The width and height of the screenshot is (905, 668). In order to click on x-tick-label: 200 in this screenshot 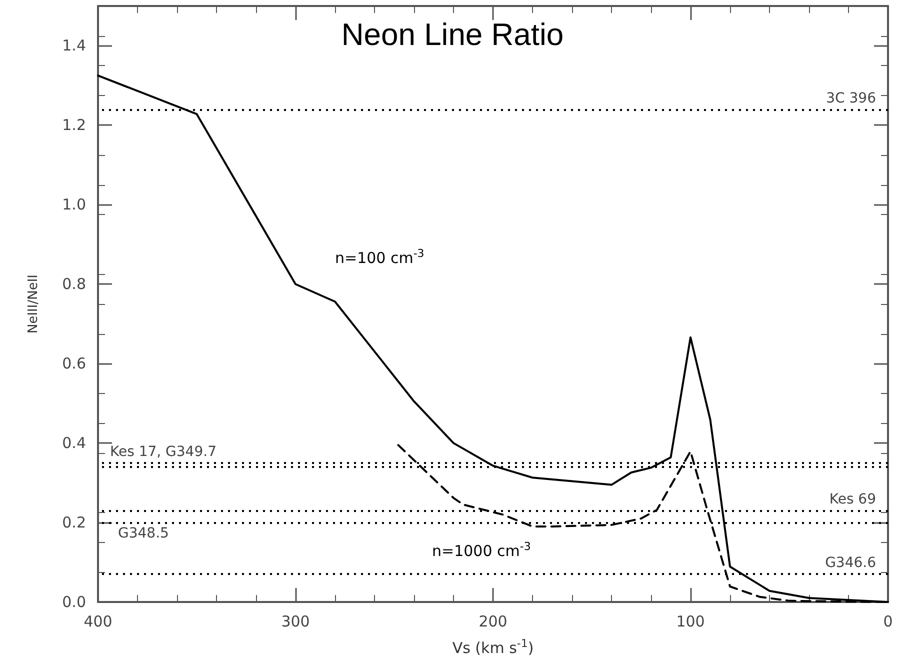, I will do `click(493, 621)`.